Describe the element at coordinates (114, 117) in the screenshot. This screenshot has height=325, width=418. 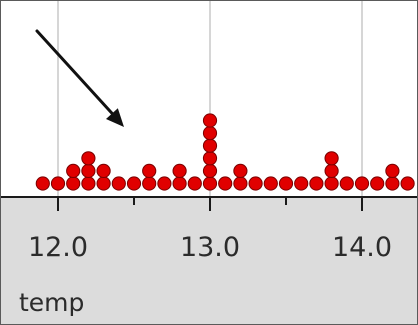
I see `arrow-head` at that location.